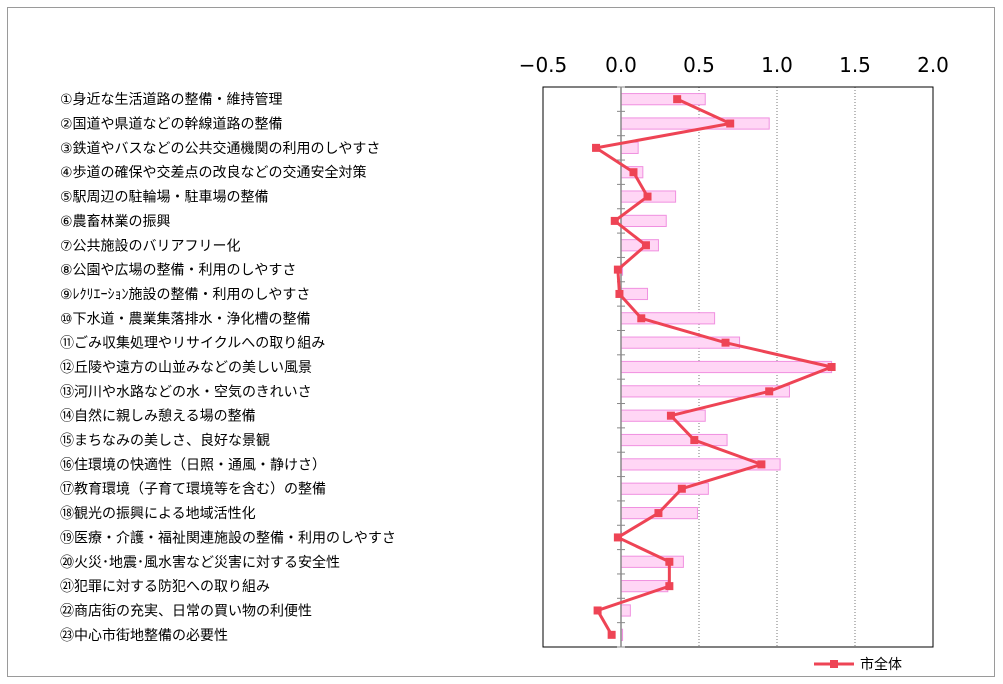 Image resolution: width=1003 pixels, height=684 pixels. What do you see at coordinates (858, 664) in the screenshot?
I see `legend: 市全体` at bounding box center [858, 664].